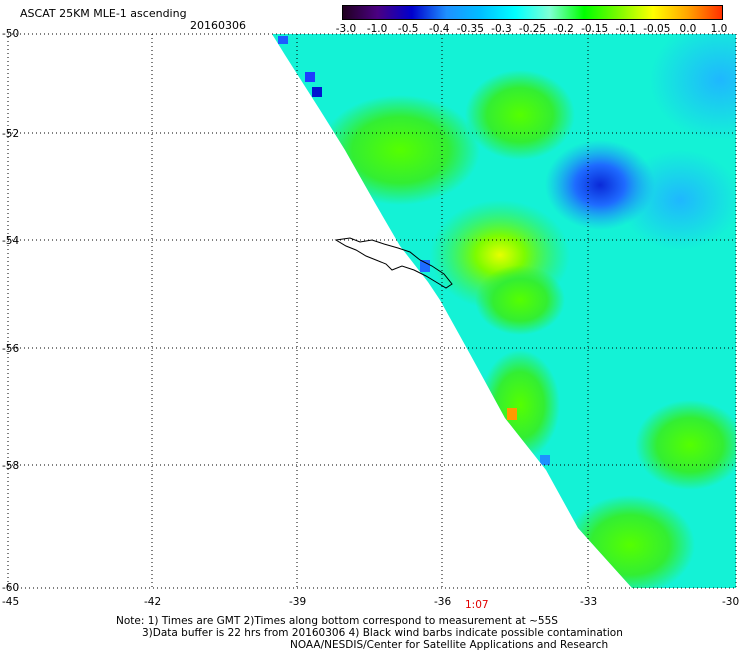 The height and width of the screenshot is (651, 740). What do you see at coordinates (532, 12) in the screenshot?
I see `color-scale-bar` at bounding box center [532, 12].